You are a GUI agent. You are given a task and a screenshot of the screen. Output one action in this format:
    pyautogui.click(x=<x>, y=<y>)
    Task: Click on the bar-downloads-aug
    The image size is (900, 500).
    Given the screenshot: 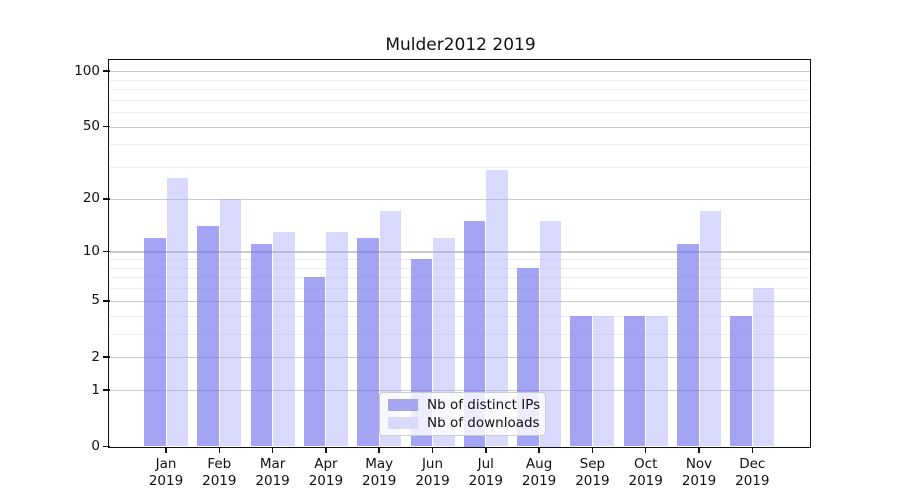 What is the action you would take?
    pyautogui.click(x=550, y=334)
    